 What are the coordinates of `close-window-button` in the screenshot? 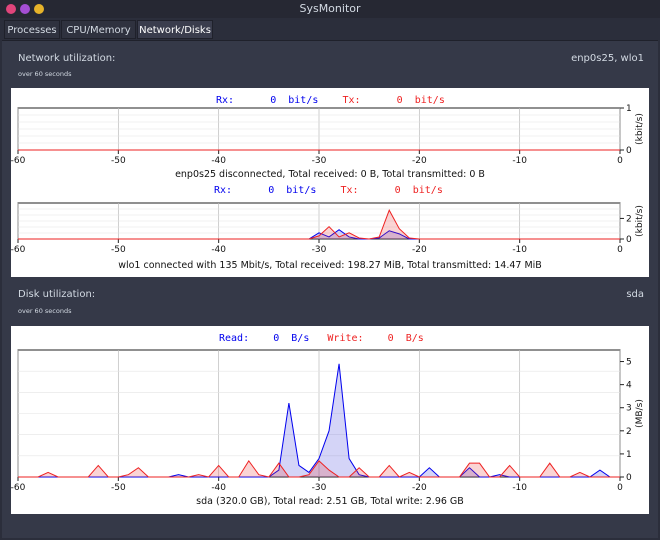 It's located at (11, 9).